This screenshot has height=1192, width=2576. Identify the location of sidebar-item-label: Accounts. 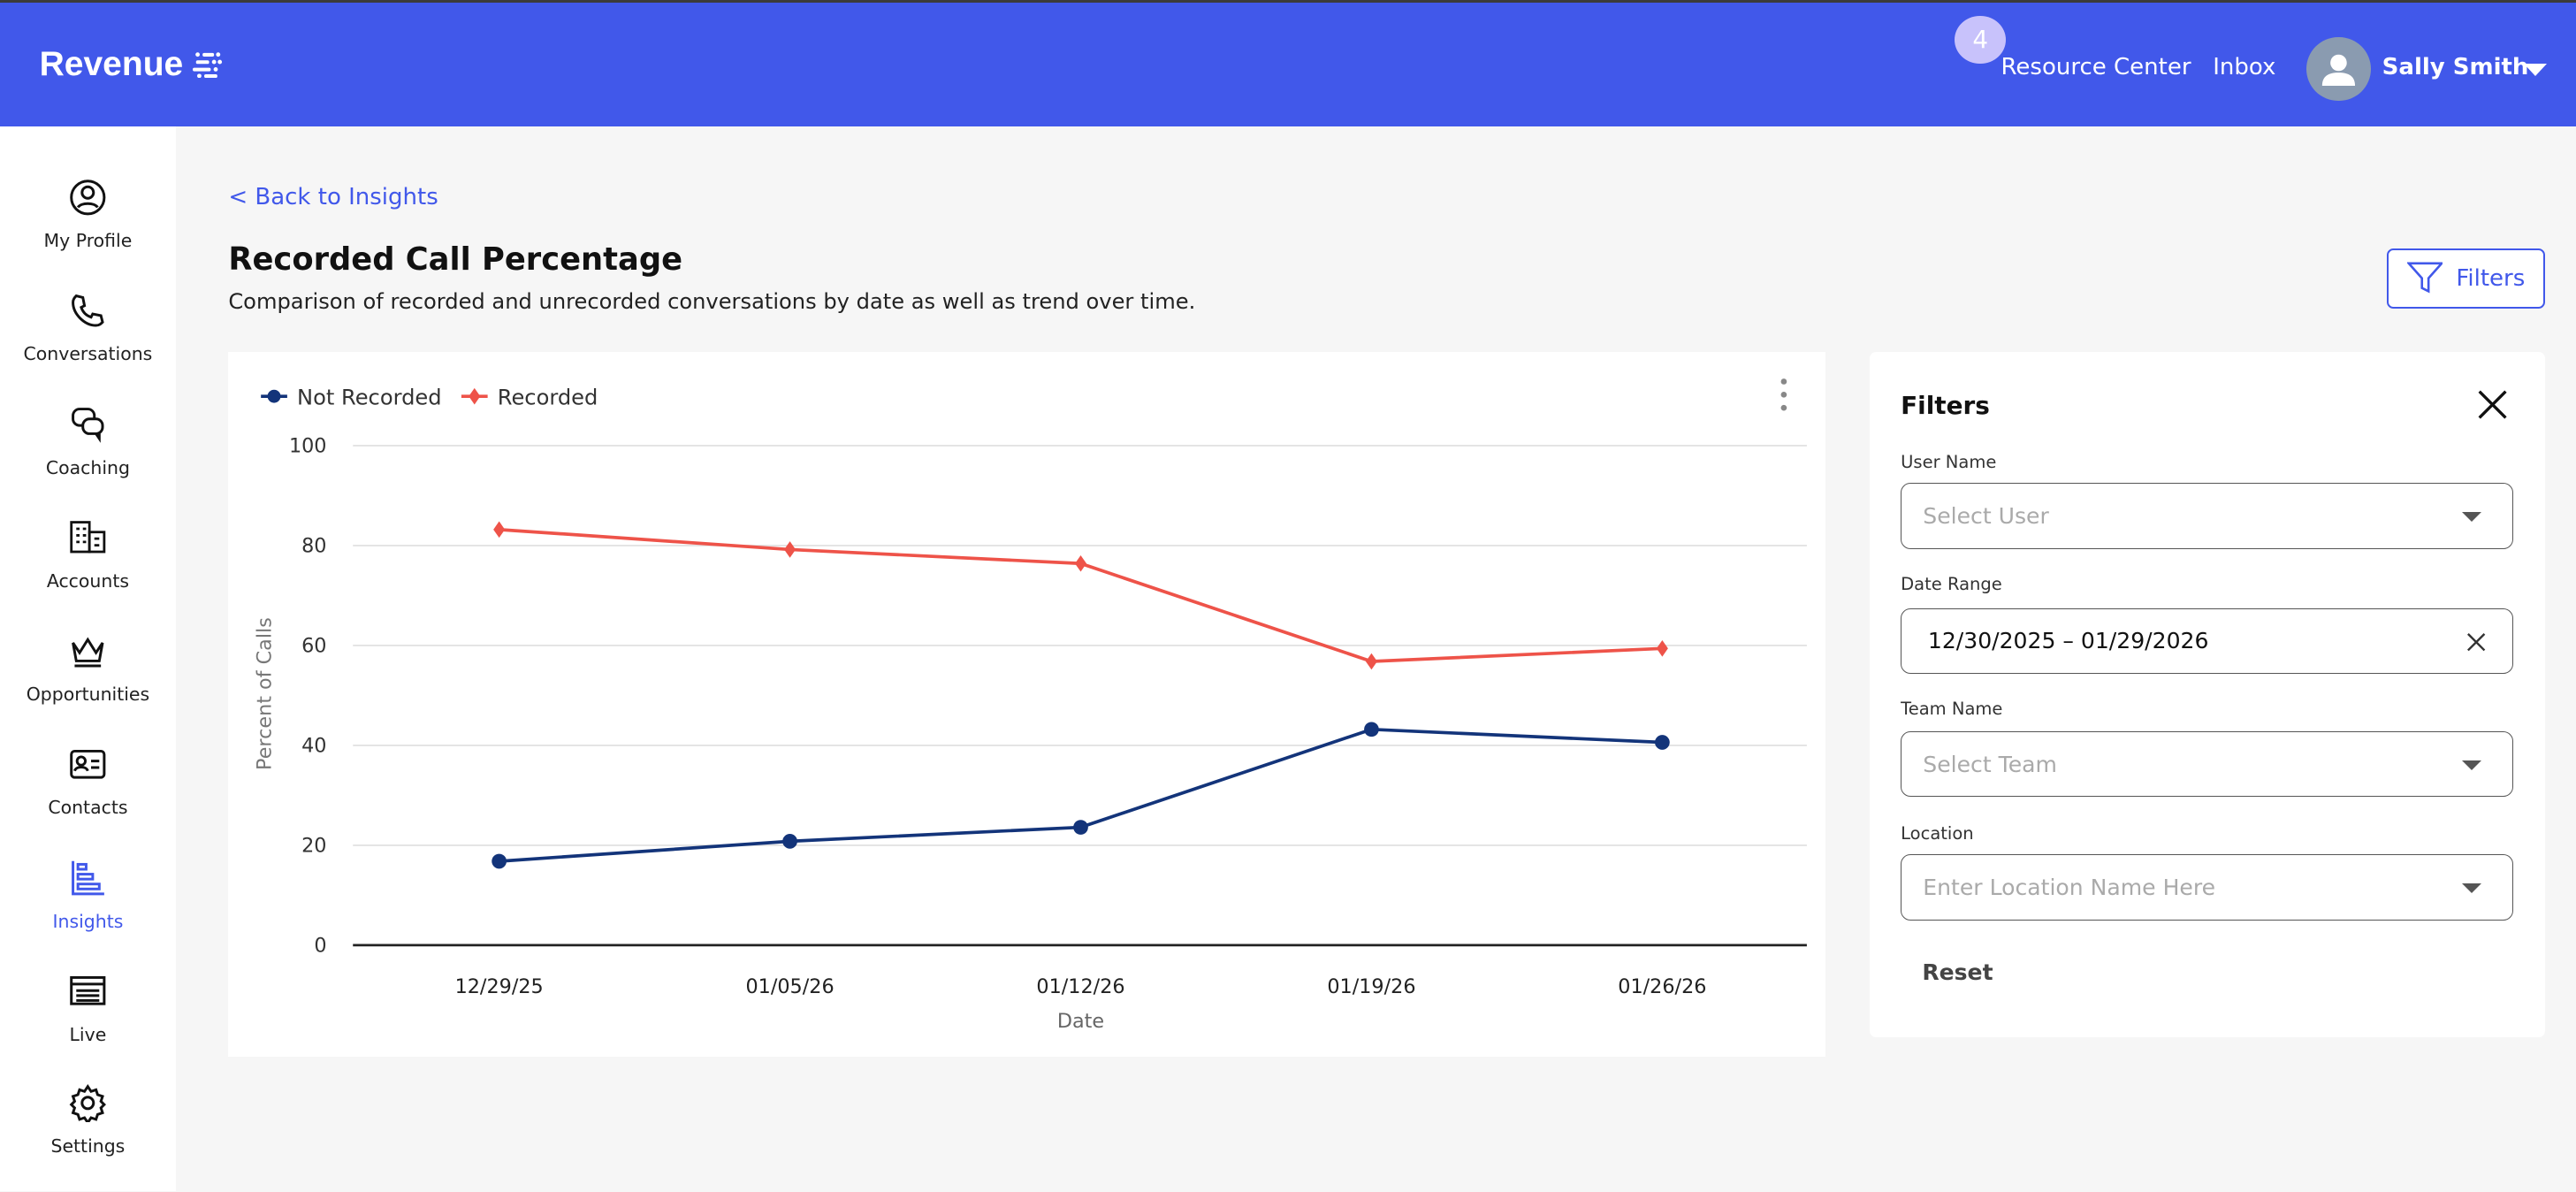
(87, 580).